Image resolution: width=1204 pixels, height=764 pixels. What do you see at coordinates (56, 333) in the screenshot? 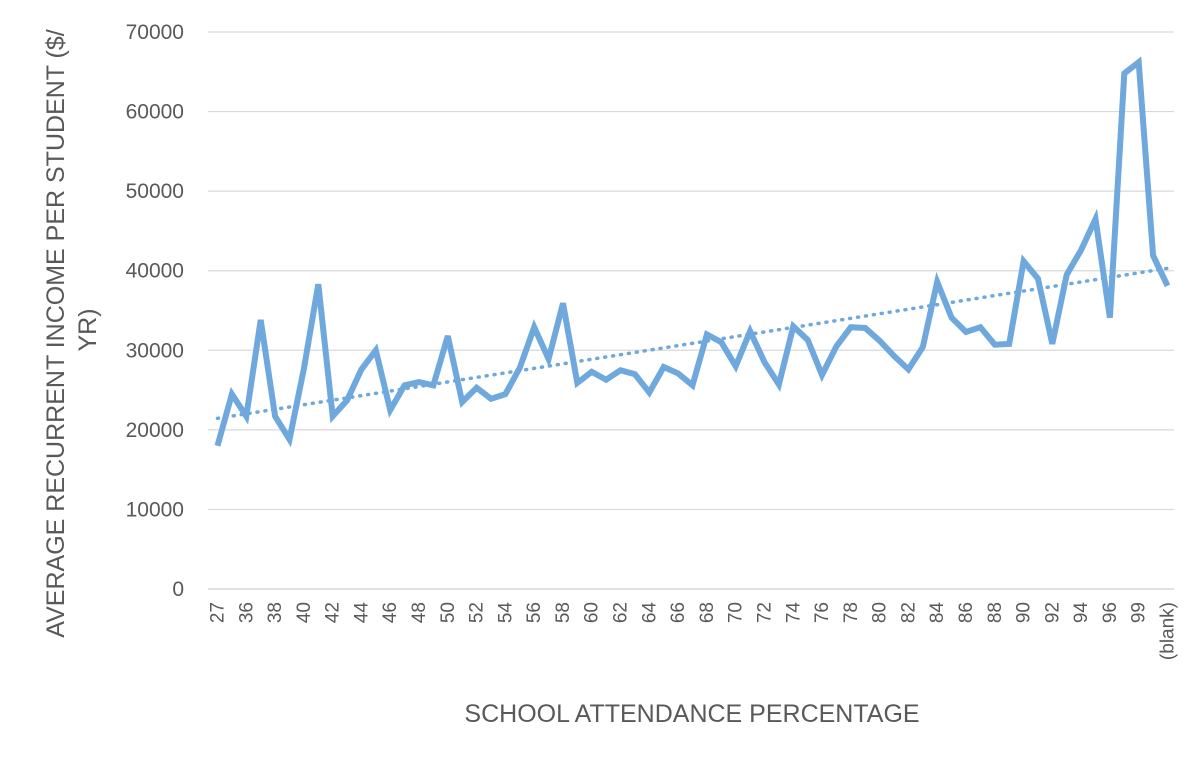
I see `y-axis-title-line-1: AVERAGE RECURRENT INCOME PER STUDENT ($/` at bounding box center [56, 333].